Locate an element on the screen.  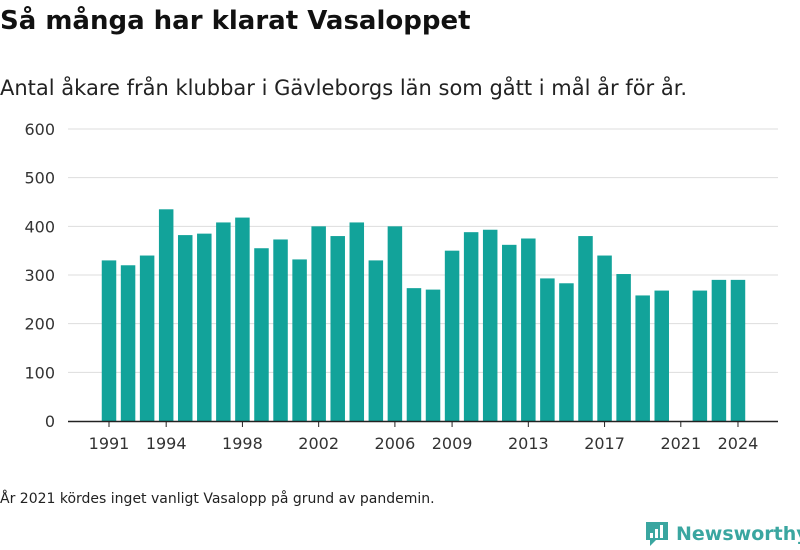
y-tick-label: 400 is located at coordinates (39, 226).